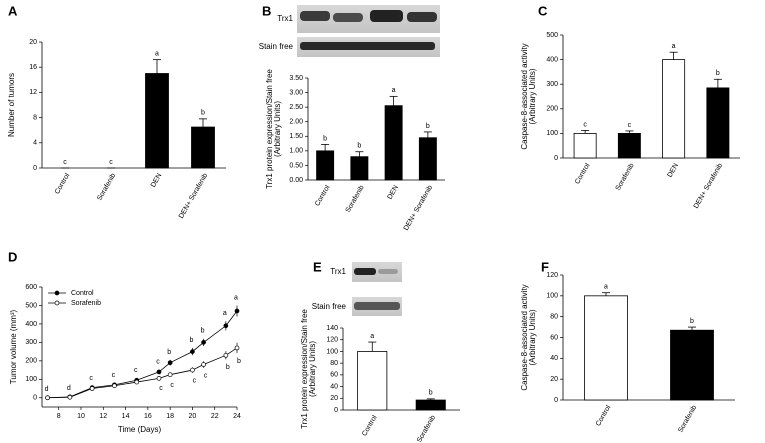  I want to click on y-axis-label: Trx1 protein expression/Stain free, so click(269, 129).